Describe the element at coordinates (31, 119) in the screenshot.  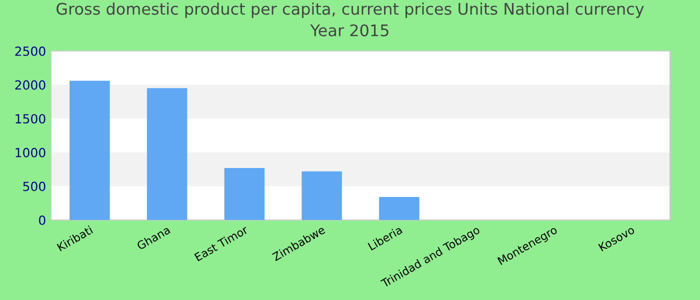
I see `y-tick-label: 1500` at that location.